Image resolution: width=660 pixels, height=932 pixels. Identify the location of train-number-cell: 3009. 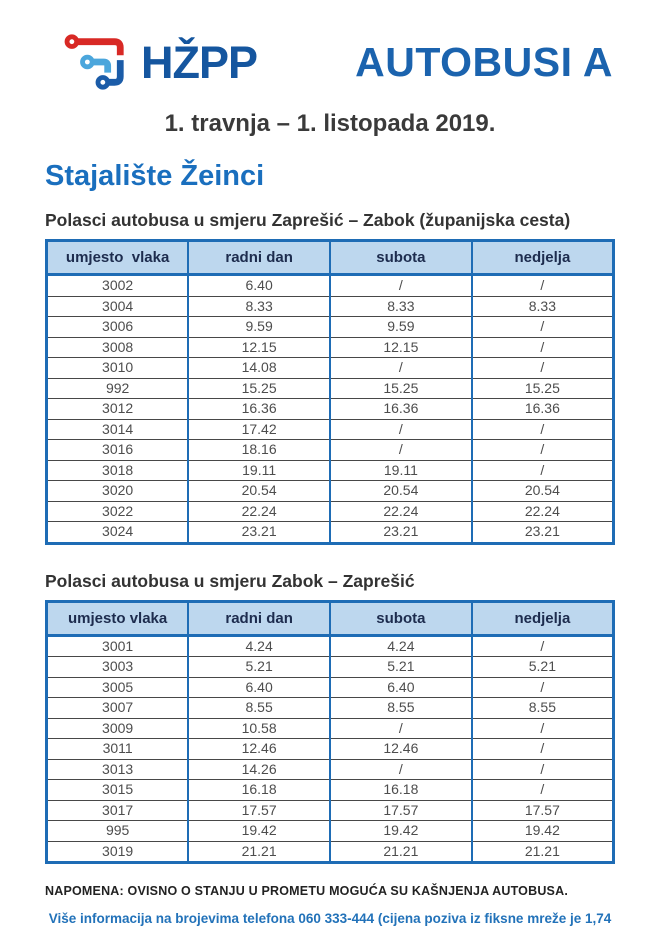
(117, 728).